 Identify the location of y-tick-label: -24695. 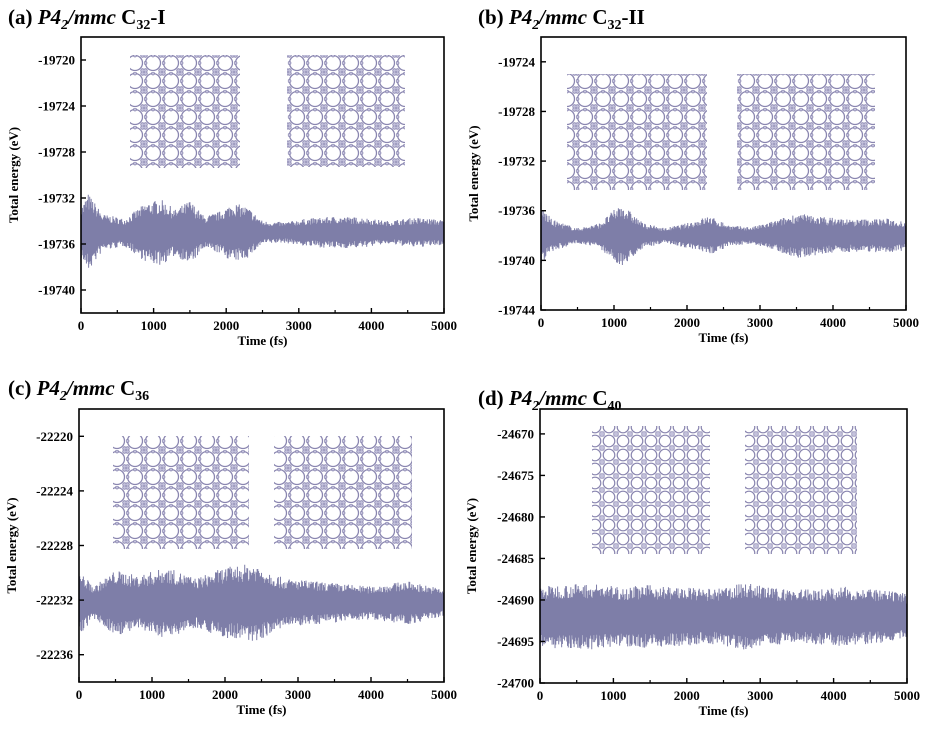
(515, 641).